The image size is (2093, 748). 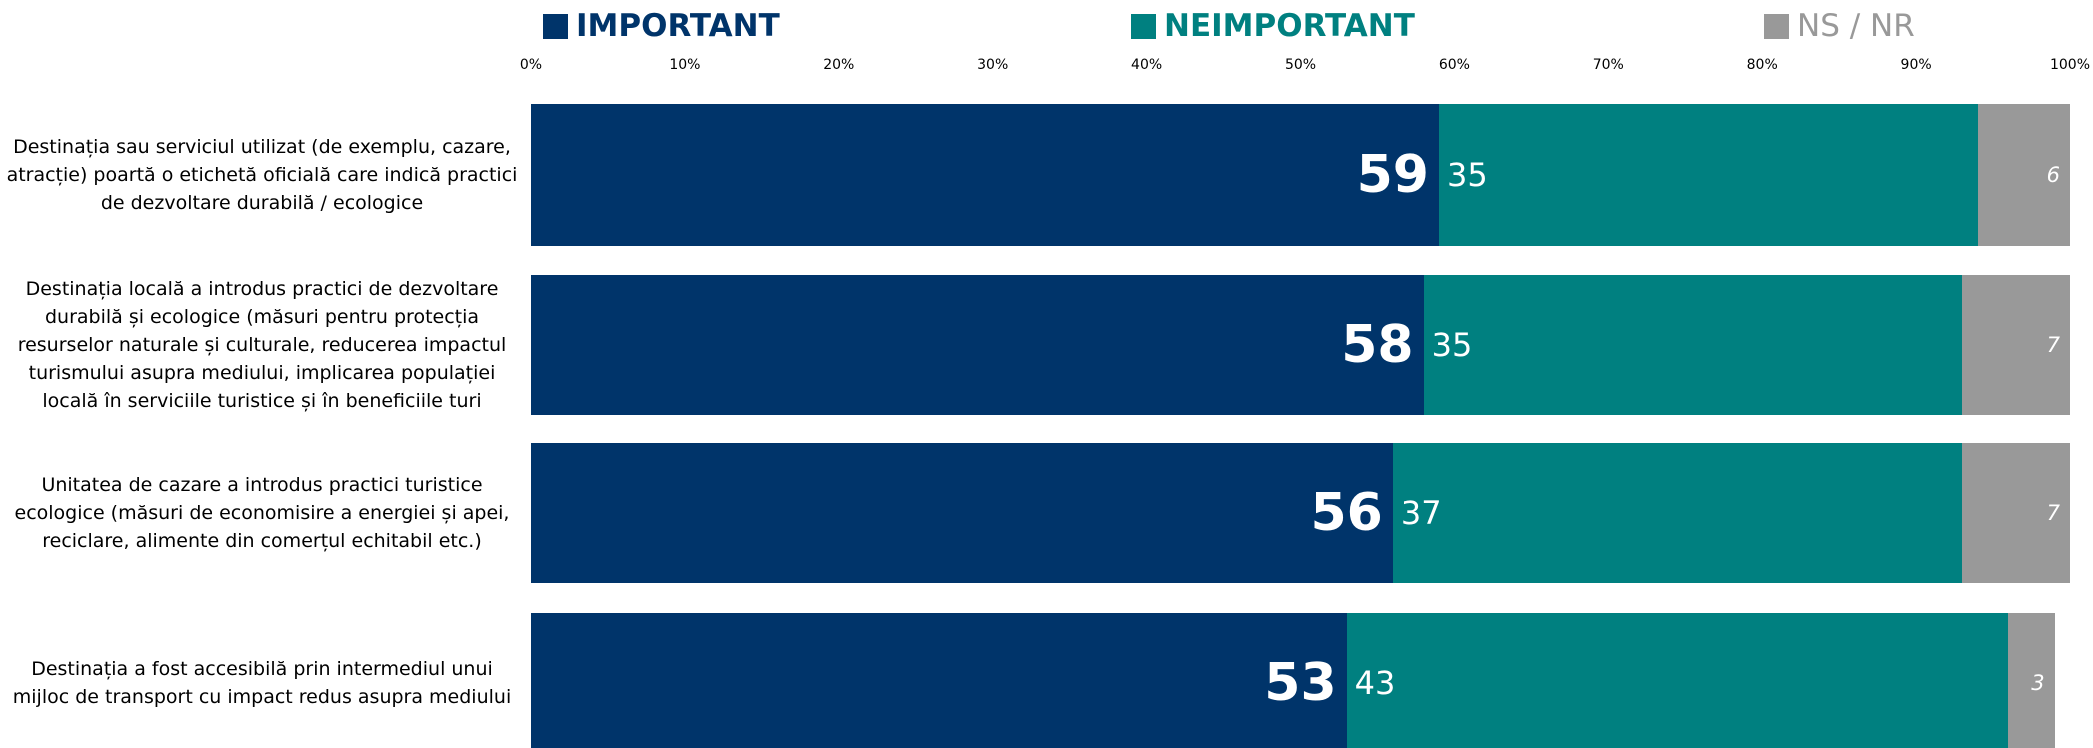 I want to click on legend-item: NS / NR, so click(x=1839, y=26).